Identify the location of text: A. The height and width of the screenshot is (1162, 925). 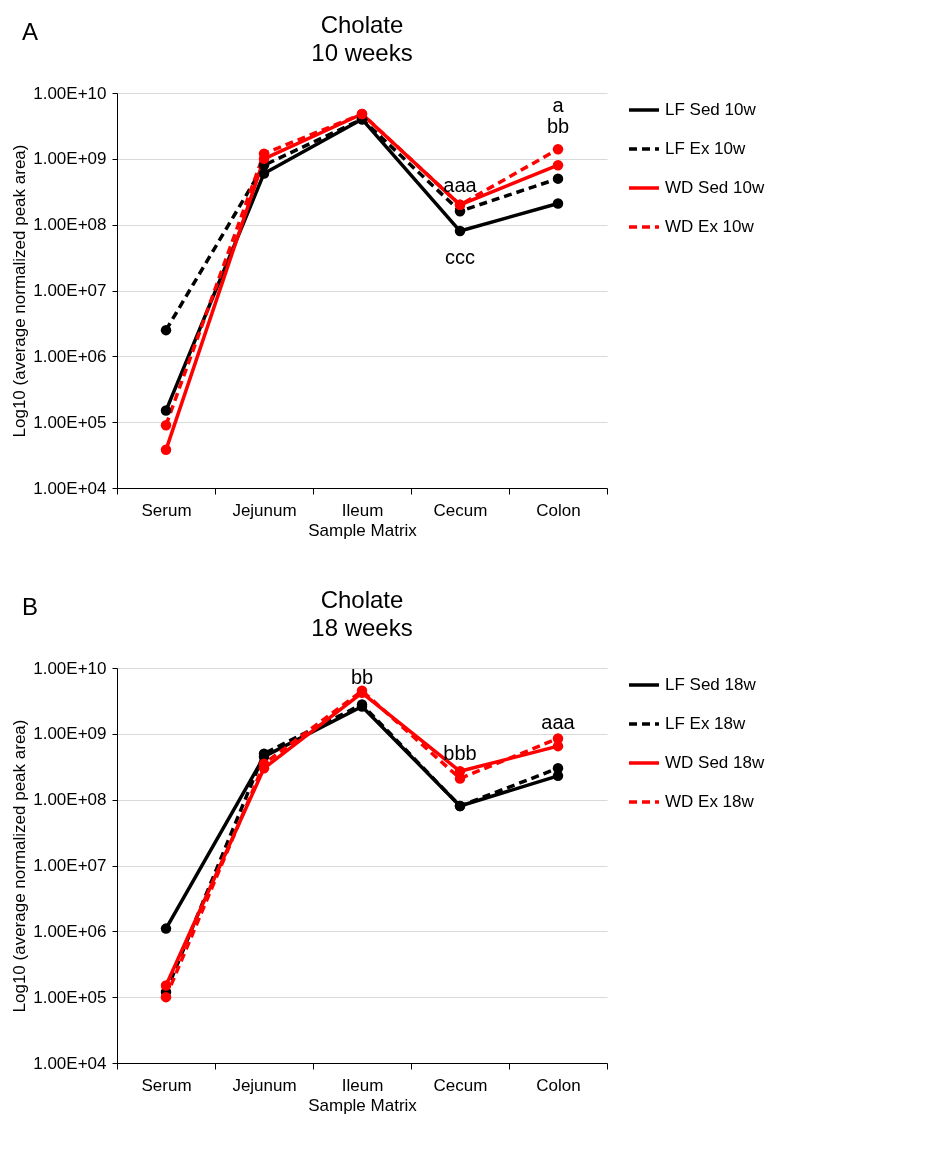
(30, 32).